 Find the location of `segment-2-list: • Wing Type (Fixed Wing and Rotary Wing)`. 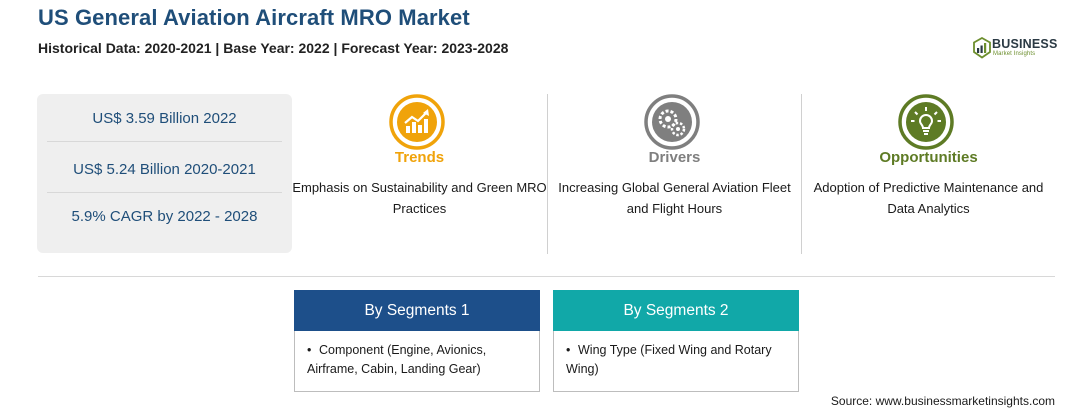

segment-2-list: • Wing Type (Fixed Wing and Rotary Wing) is located at coordinates (677, 360).